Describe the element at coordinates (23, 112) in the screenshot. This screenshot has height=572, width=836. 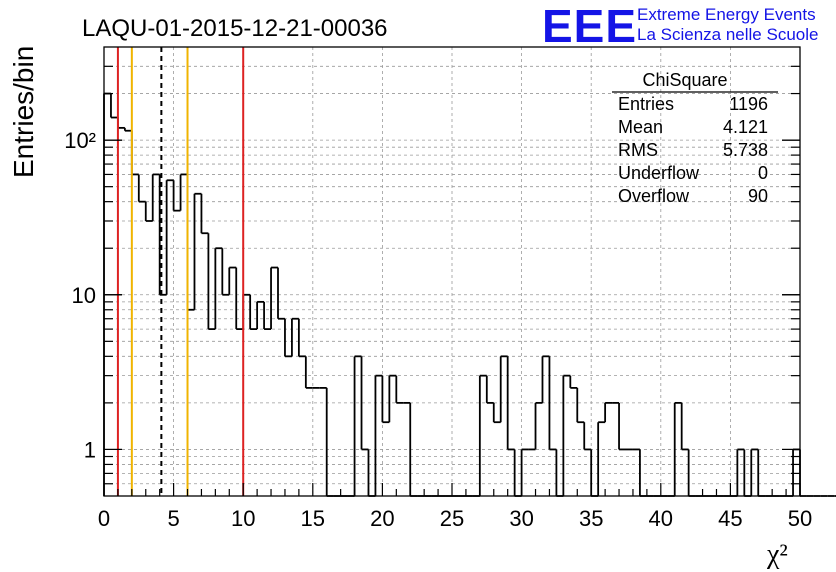
I see `y-axis-title: Entries/bin` at that location.